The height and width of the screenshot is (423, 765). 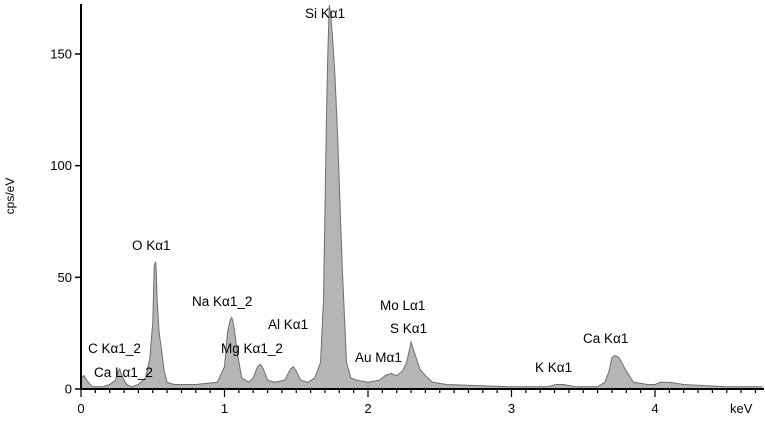 I want to click on peak-label-s-ka1: S Kα1, so click(x=408, y=328).